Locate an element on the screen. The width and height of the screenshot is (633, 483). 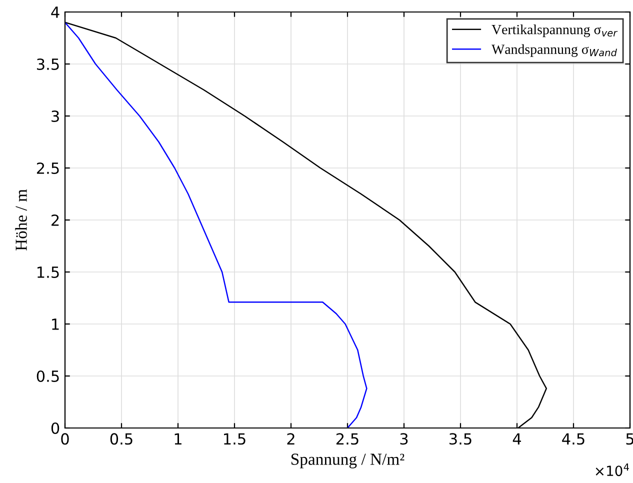
y-tick-label: 2.5 is located at coordinates (47, 168).